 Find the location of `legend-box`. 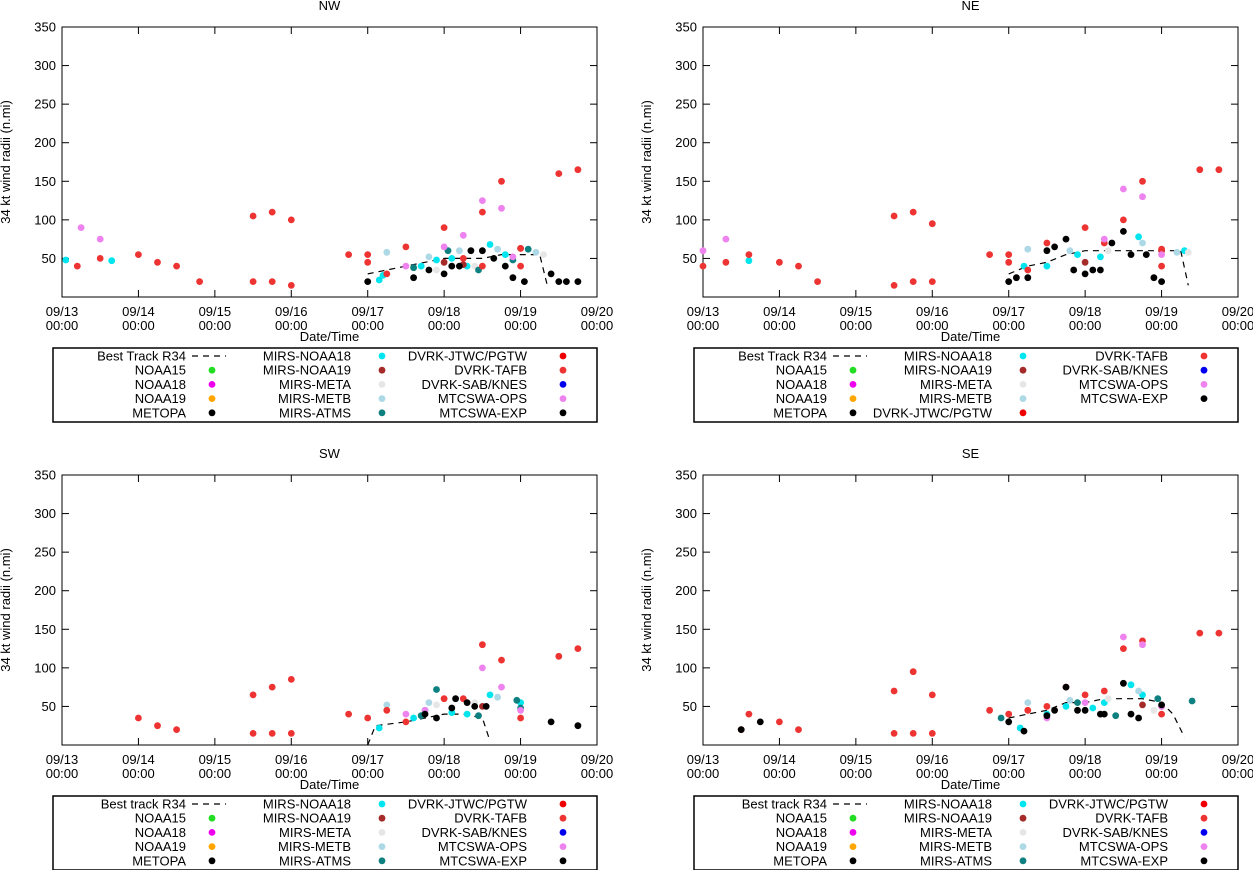

legend-box is located at coordinates (325, 385).